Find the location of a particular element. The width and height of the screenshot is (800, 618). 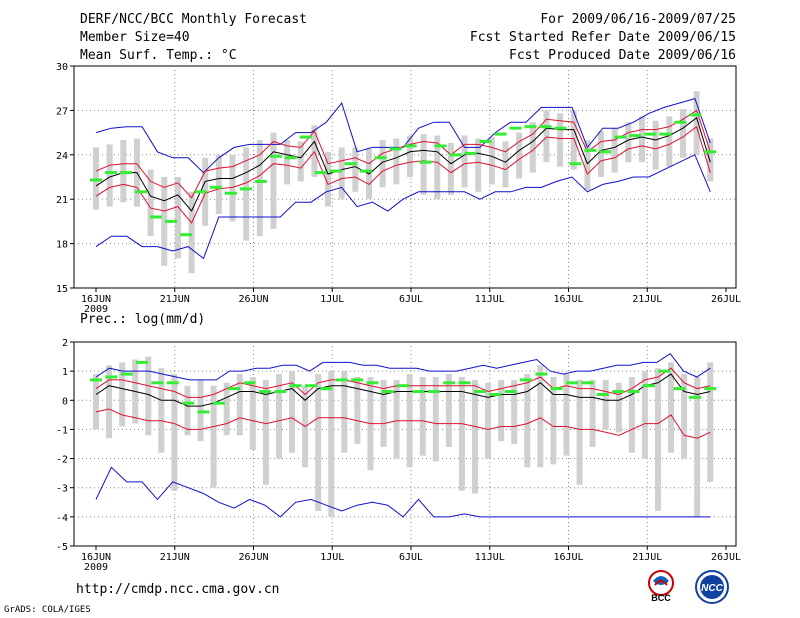

min-line is located at coordinates (403, 492).